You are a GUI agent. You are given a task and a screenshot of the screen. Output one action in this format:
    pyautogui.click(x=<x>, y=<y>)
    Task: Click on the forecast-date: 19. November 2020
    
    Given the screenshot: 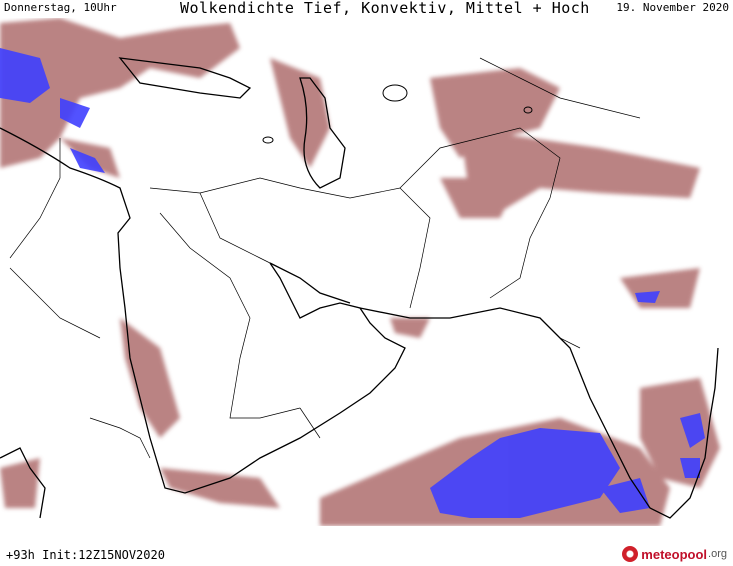 What is the action you would take?
    pyautogui.click(x=672, y=7)
    